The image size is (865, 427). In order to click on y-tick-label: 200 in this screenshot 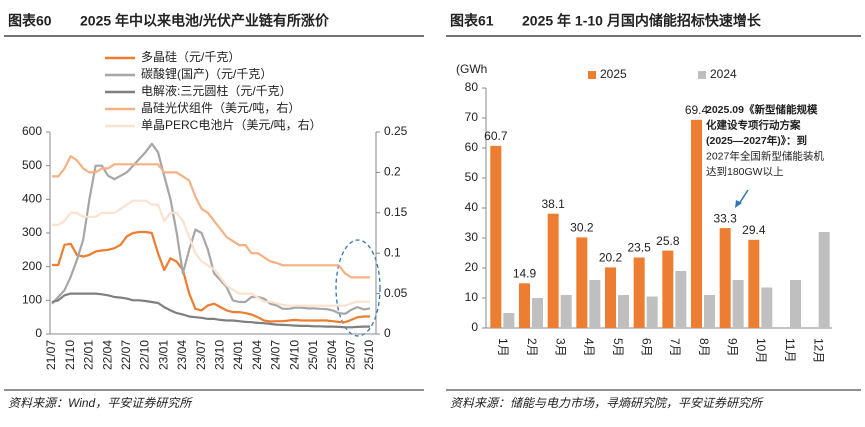, I will do `click(32, 266)`.